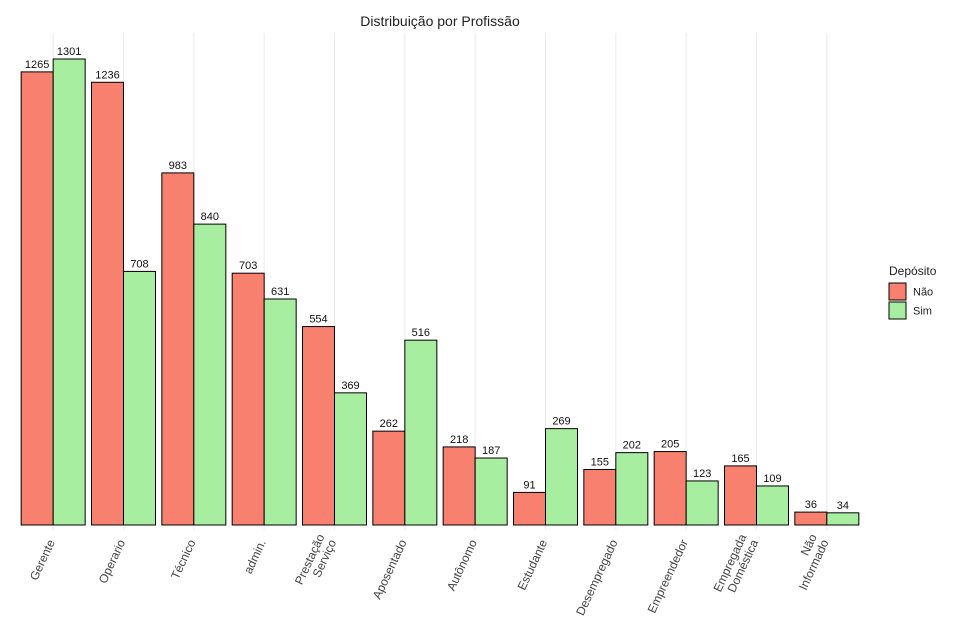 The width and height of the screenshot is (958, 618). Describe the element at coordinates (702, 474) in the screenshot. I see `value-label: 123` at that location.